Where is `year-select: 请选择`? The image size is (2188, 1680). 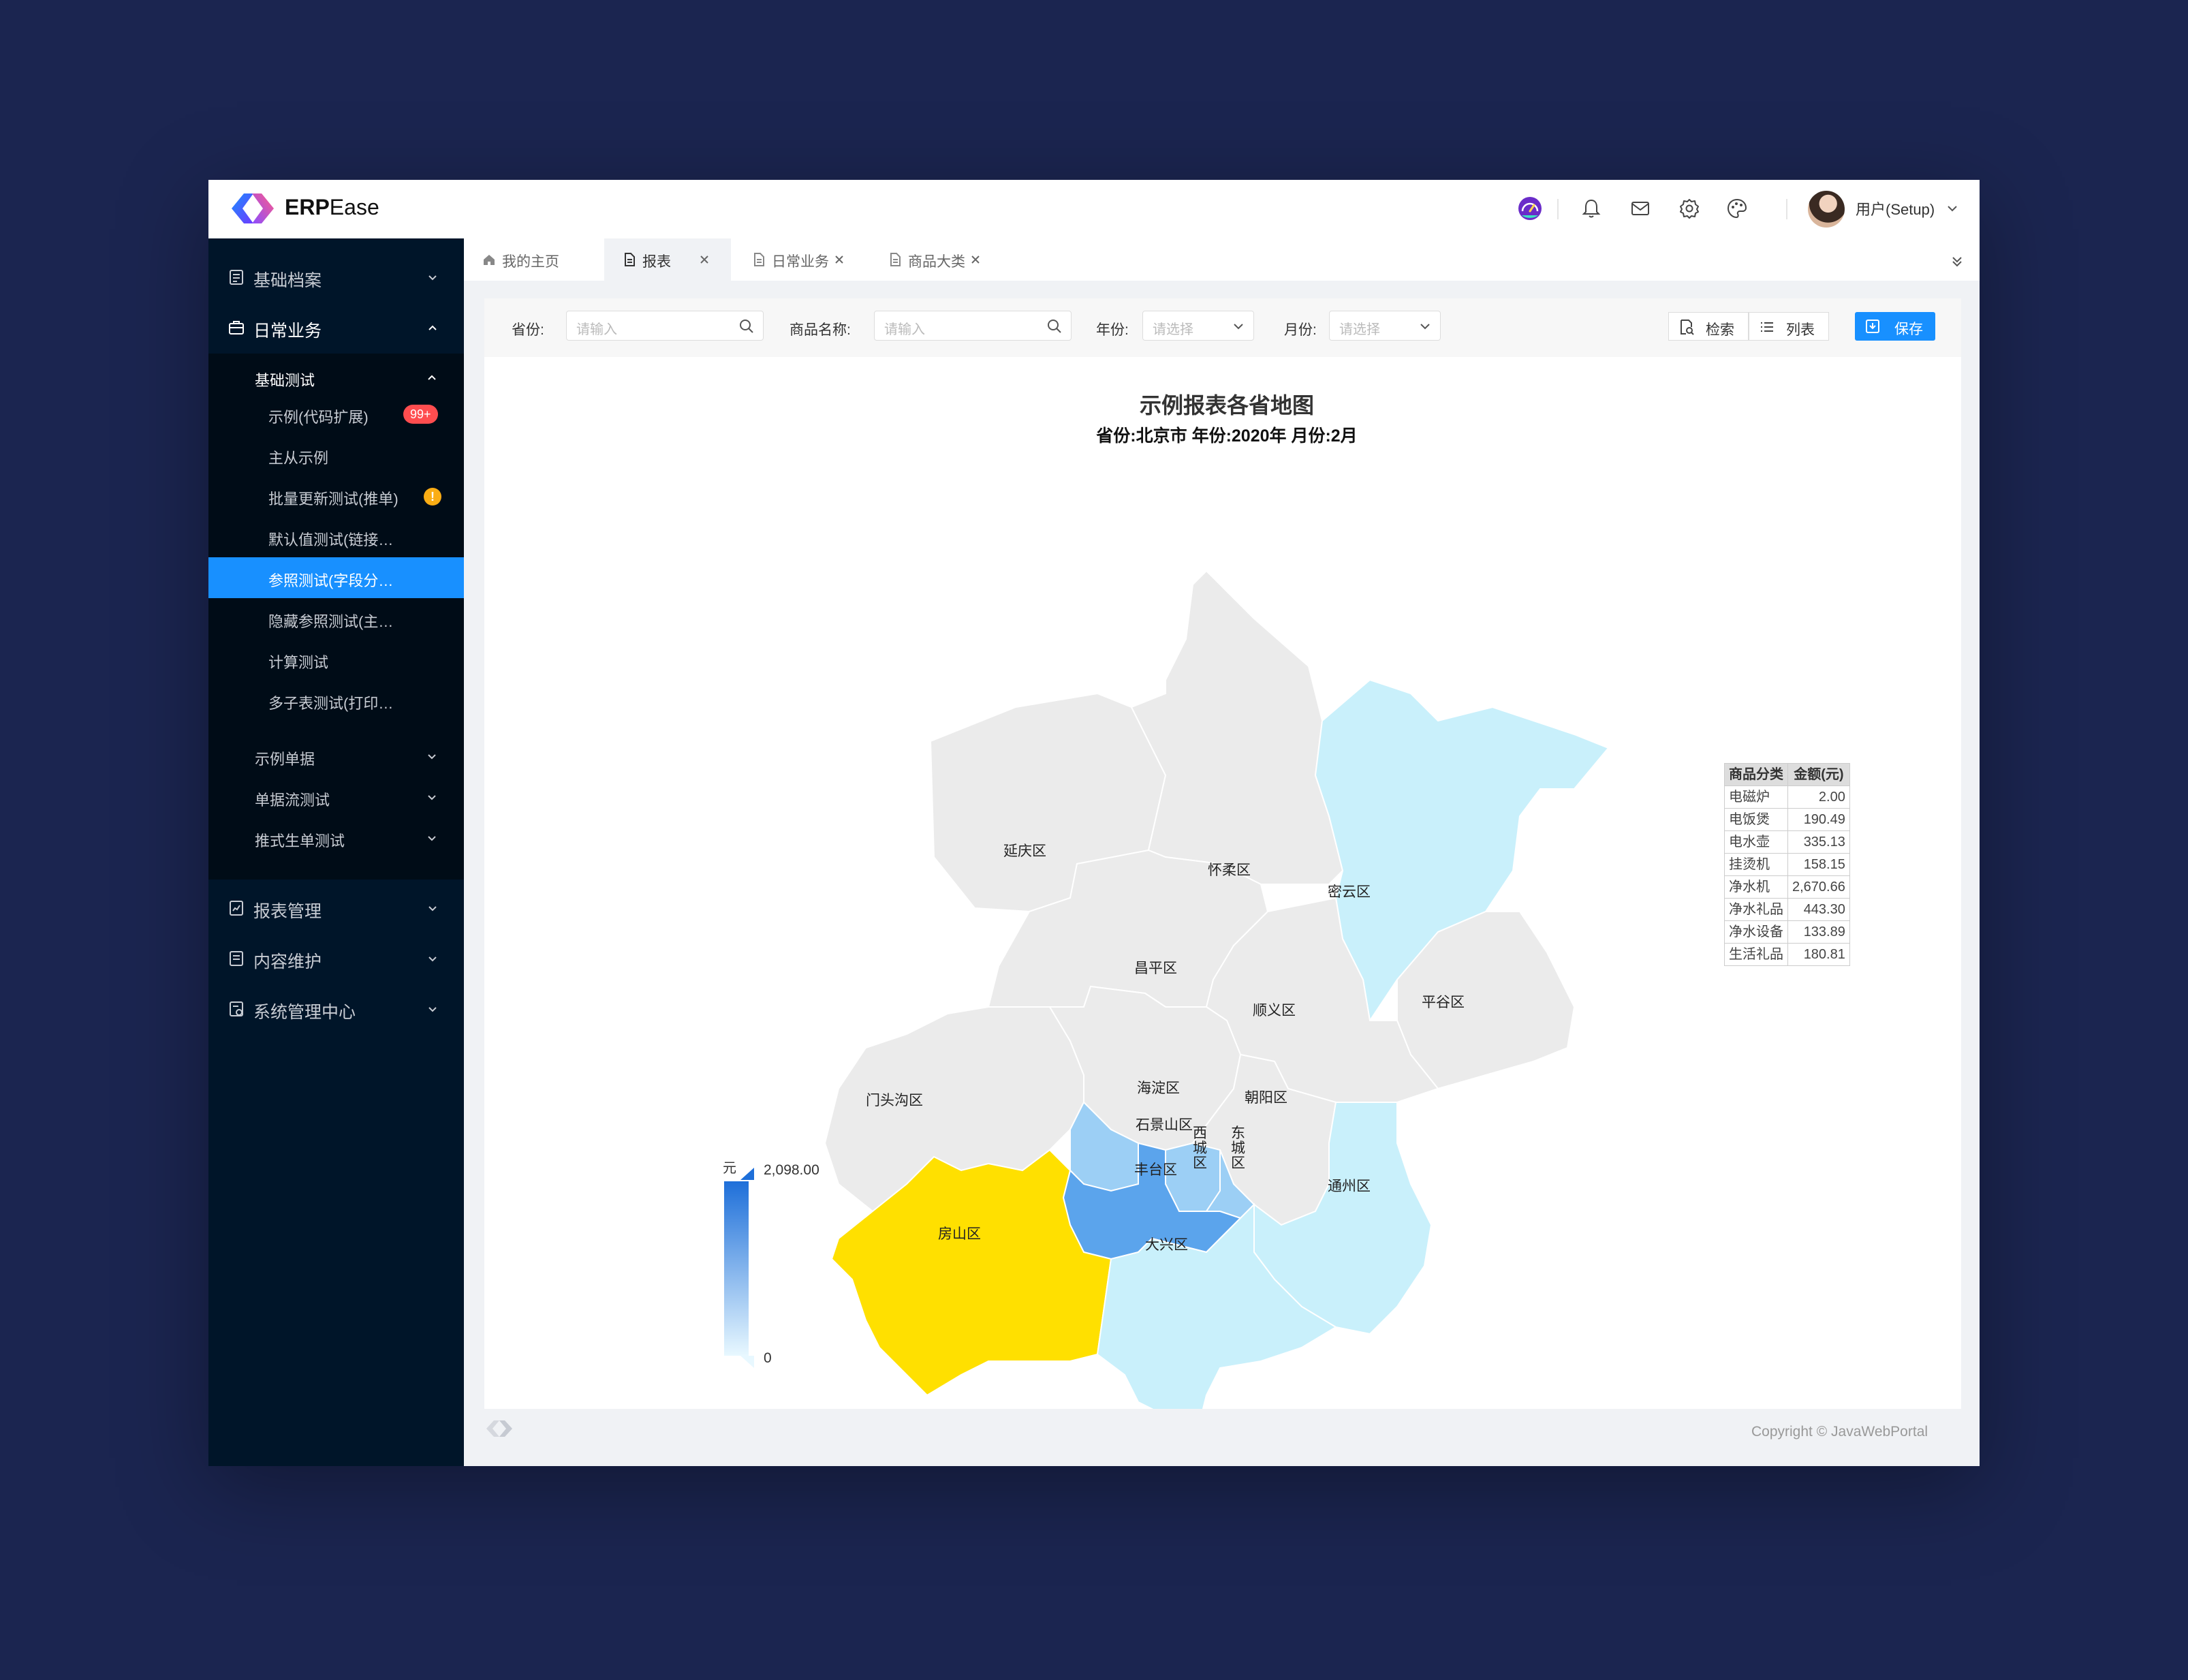
year-select: 请选择 is located at coordinates (1198, 326).